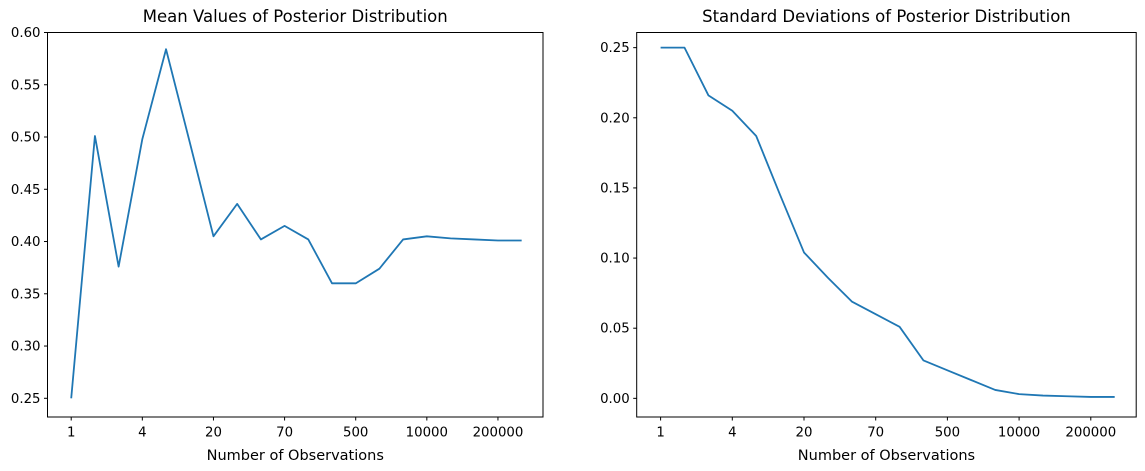  What do you see at coordinates (615, 188) in the screenshot?
I see `y-tick-label: 0.15` at bounding box center [615, 188].